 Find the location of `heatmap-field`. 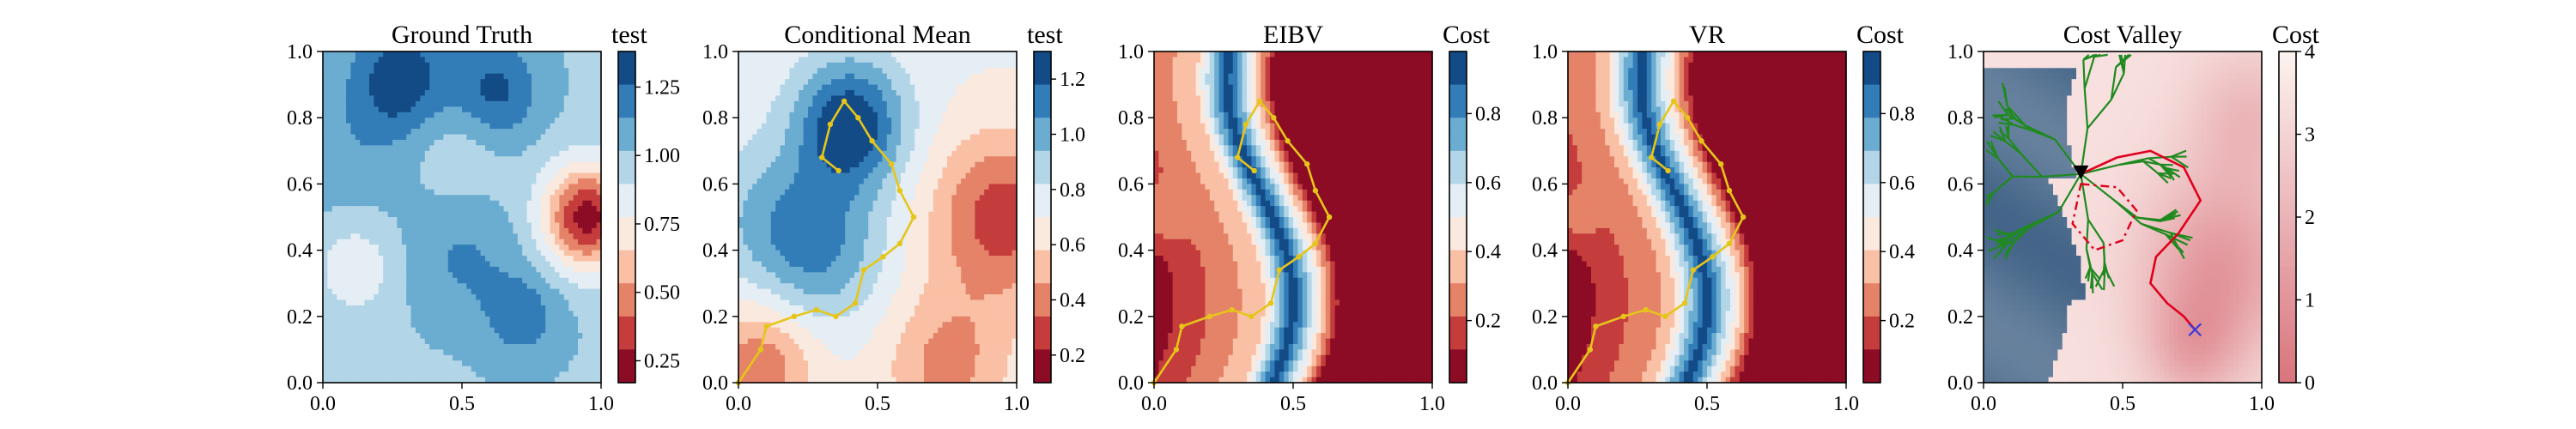

heatmap-field is located at coordinates (1294, 218).